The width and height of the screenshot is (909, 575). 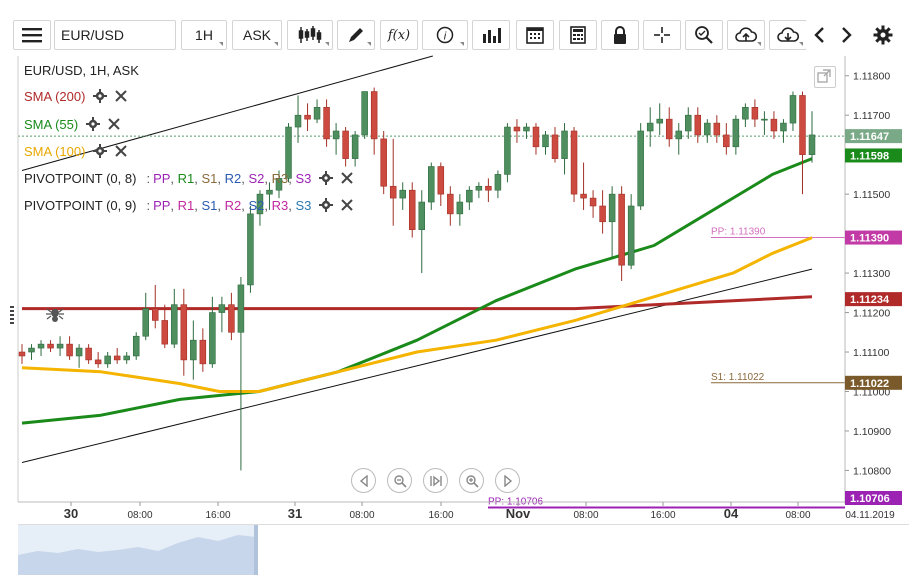 What do you see at coordinates (310, 35) in the screenshot?
I see `chart-type-button` at bounding box center [310, 35].